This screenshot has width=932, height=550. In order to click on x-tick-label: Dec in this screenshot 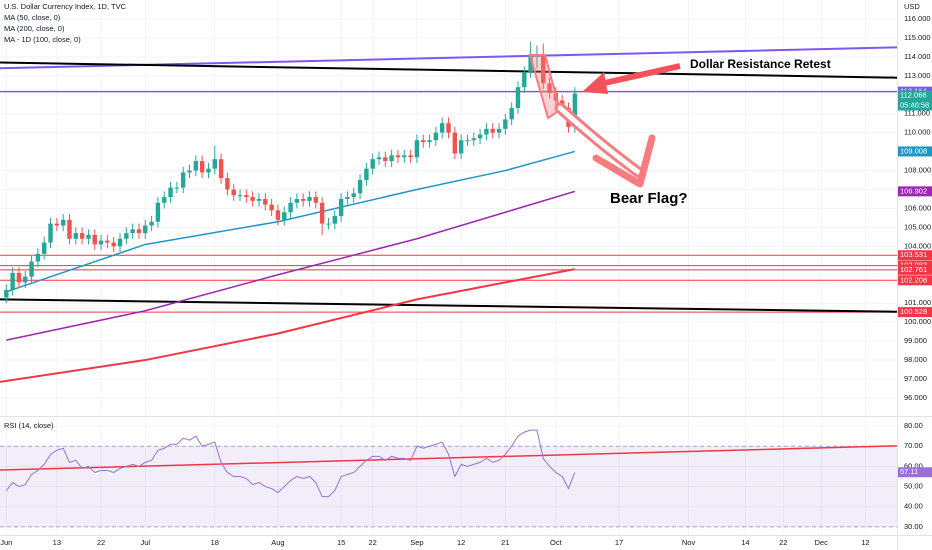, I will do `click(822, 542)`.